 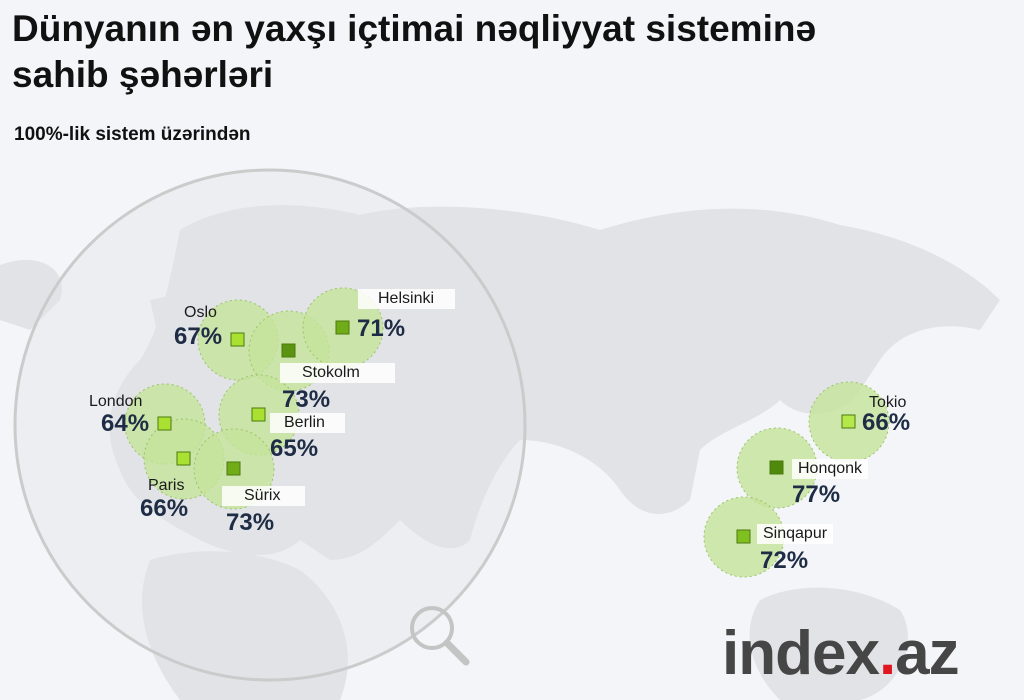 What do you see at coordinates (888, 402) in the screenshot?
I see `city-name-tokio: Tokio` at bounding box center [888, 402].